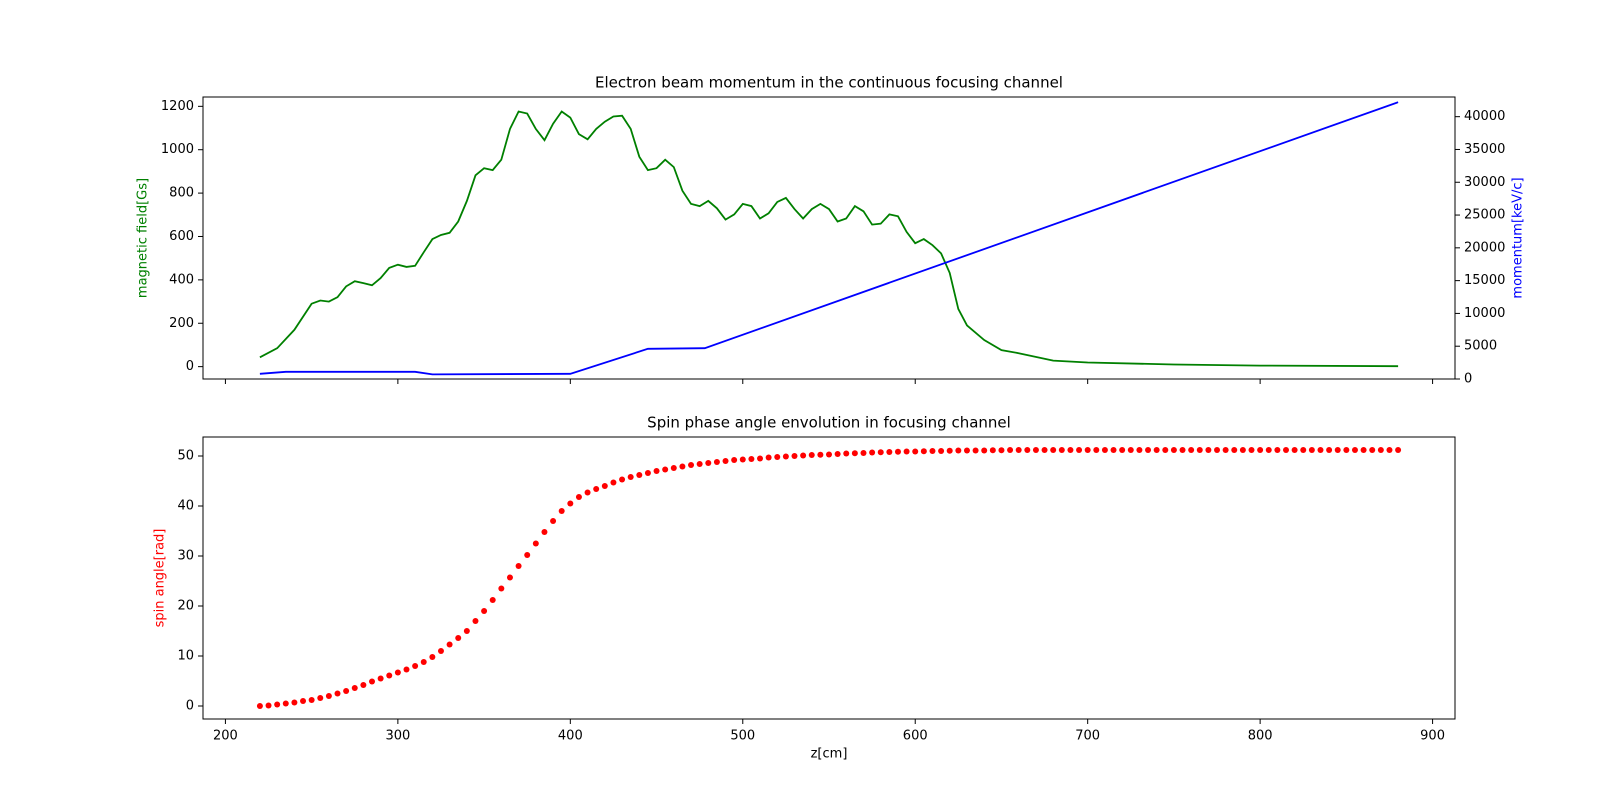 Image resolution: width=1600 pixels, height=800 pixels. I want to click on x-axis-label: z[cm], so click(829, 754).